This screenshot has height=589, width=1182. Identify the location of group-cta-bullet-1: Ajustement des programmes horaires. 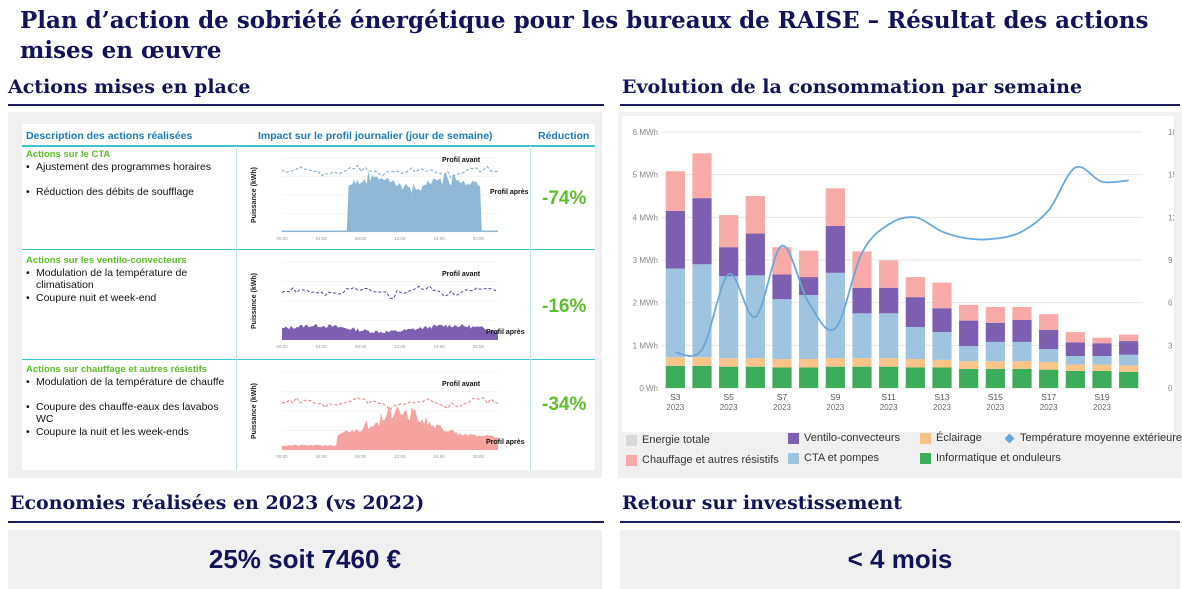
(131, 167).